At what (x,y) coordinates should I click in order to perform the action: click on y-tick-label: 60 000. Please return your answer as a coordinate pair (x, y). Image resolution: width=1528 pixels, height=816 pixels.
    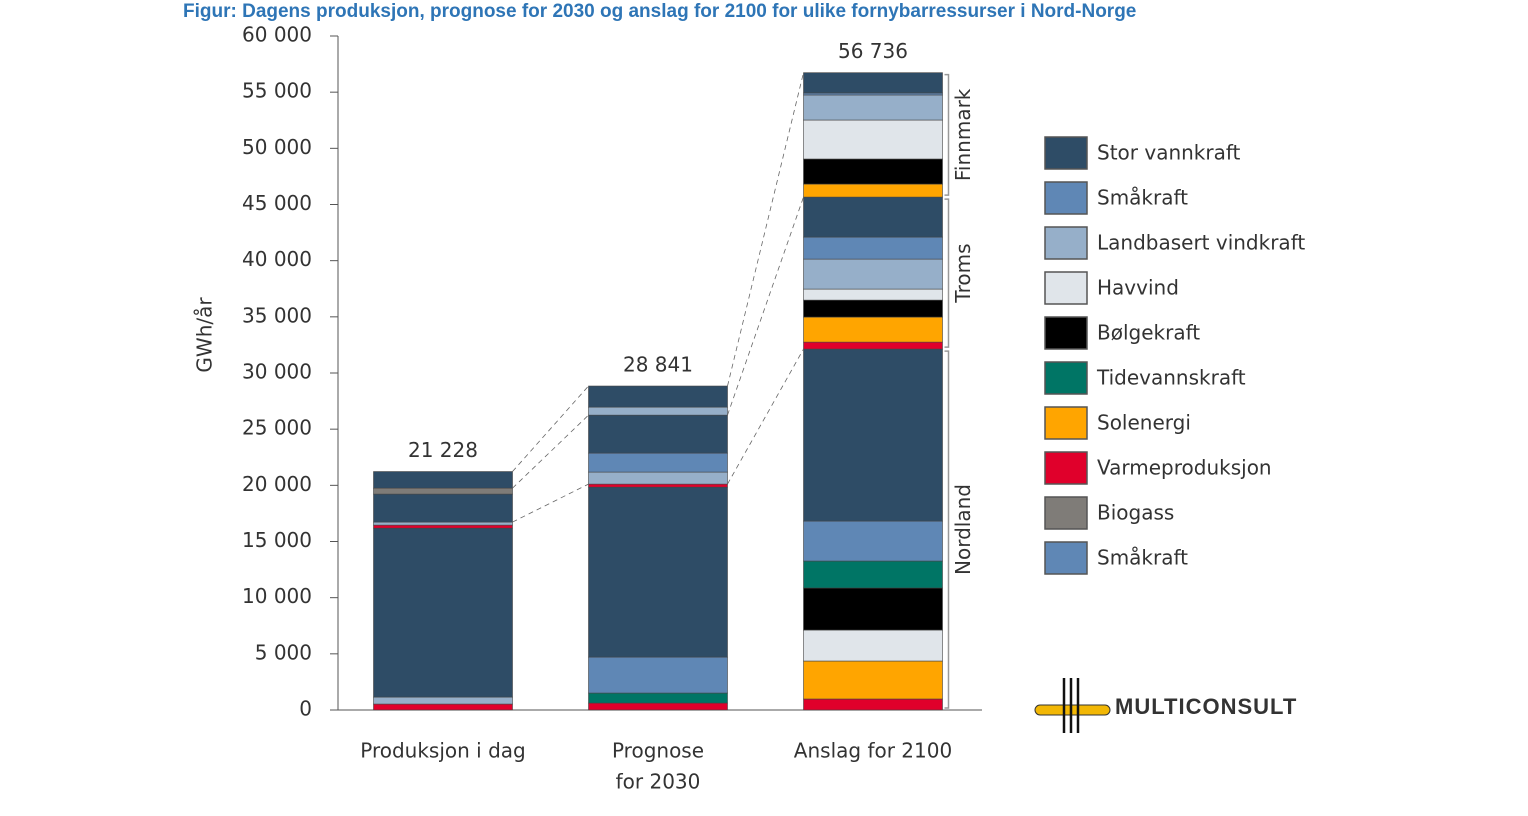
    Looking at the image, I should click on (277, 35).